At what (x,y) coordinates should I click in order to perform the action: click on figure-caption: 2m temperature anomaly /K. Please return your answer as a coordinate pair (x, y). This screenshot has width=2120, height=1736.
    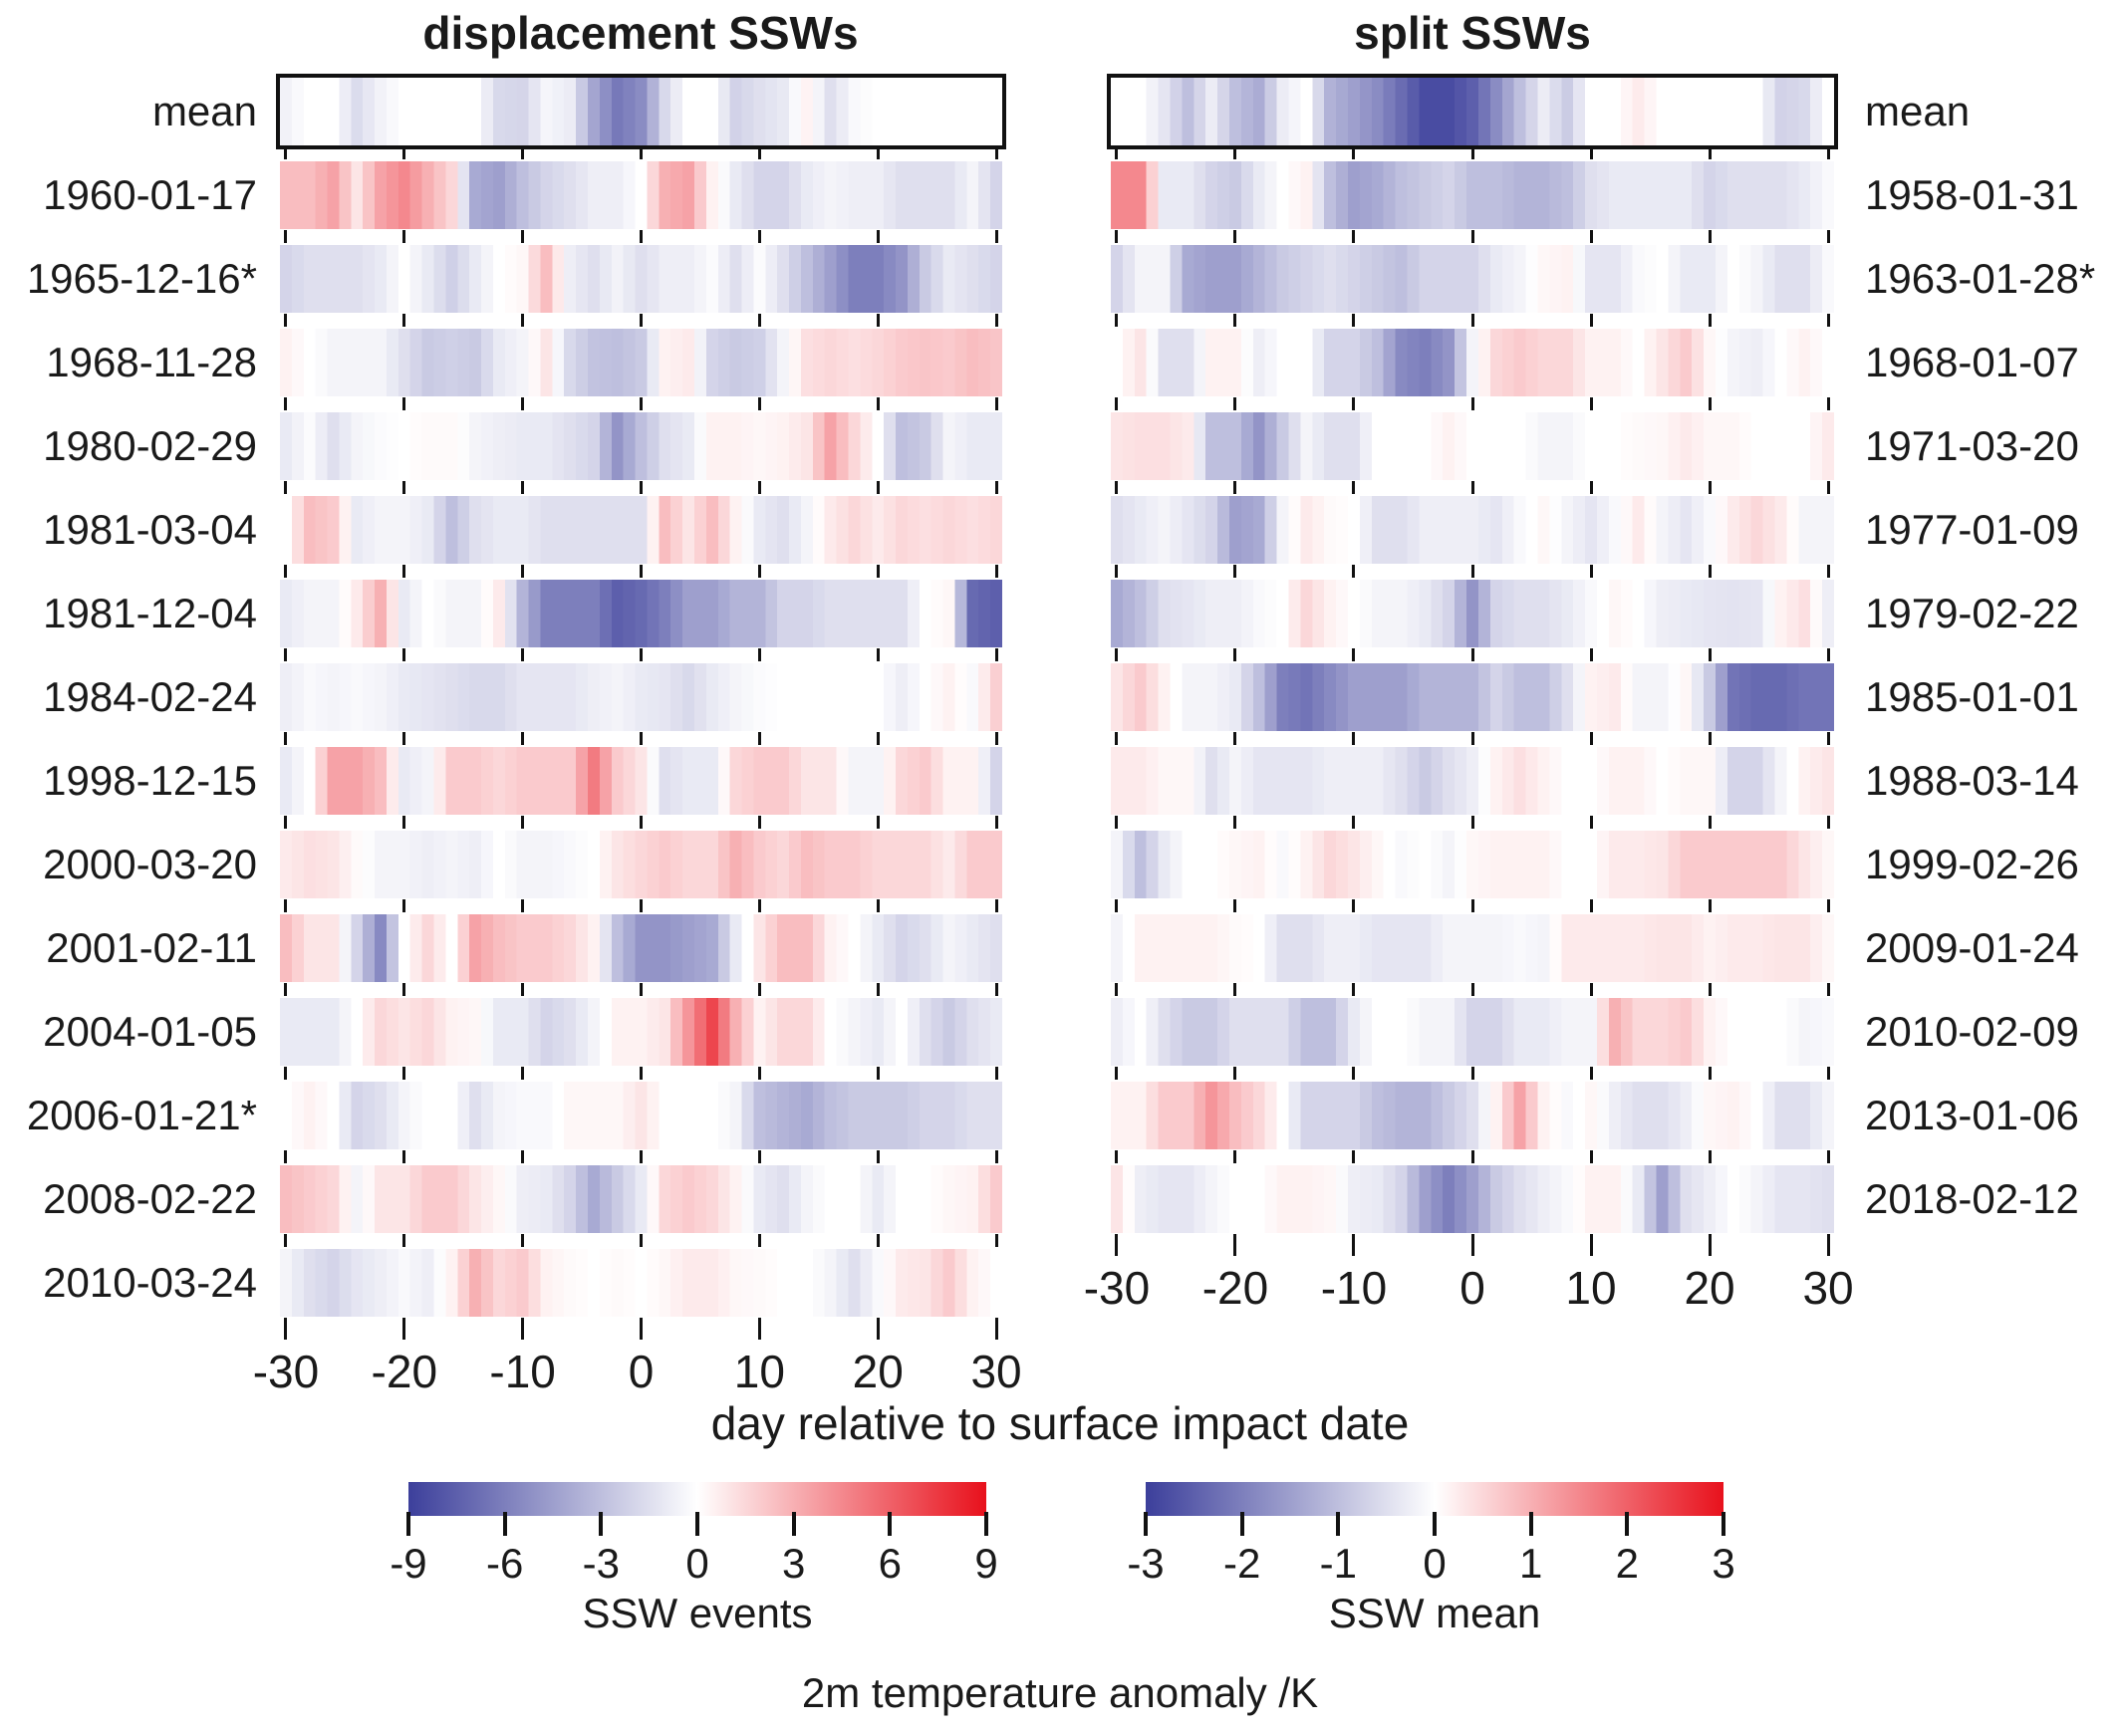
    Looking at the image, I should click on (1060, 1692).